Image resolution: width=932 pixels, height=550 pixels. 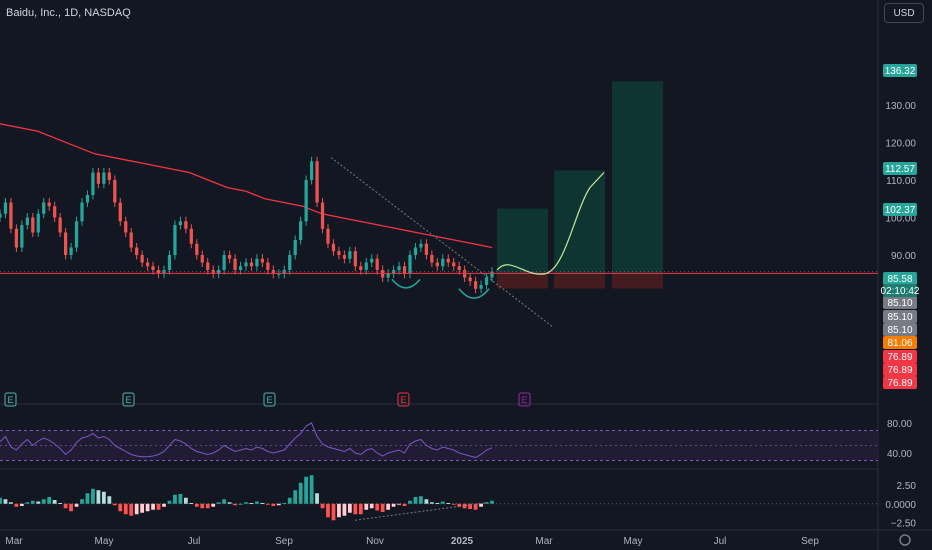 What do you see at coordinates (899, 424) in the screenshot?
I see `rsi-tick-label: 80.00` at bounding box center [899, 424].